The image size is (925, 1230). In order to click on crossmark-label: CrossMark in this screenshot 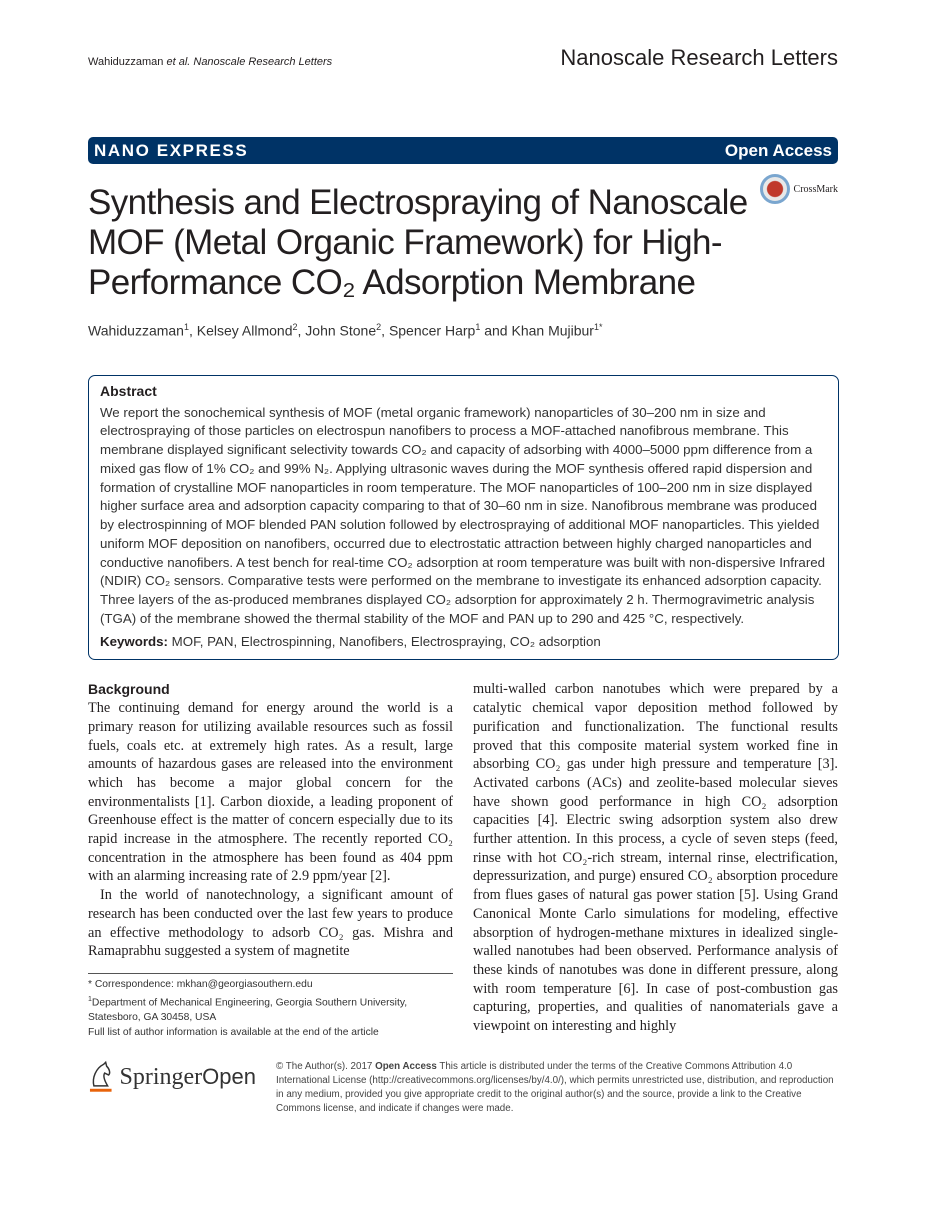, I will do `click(815, 189)`.